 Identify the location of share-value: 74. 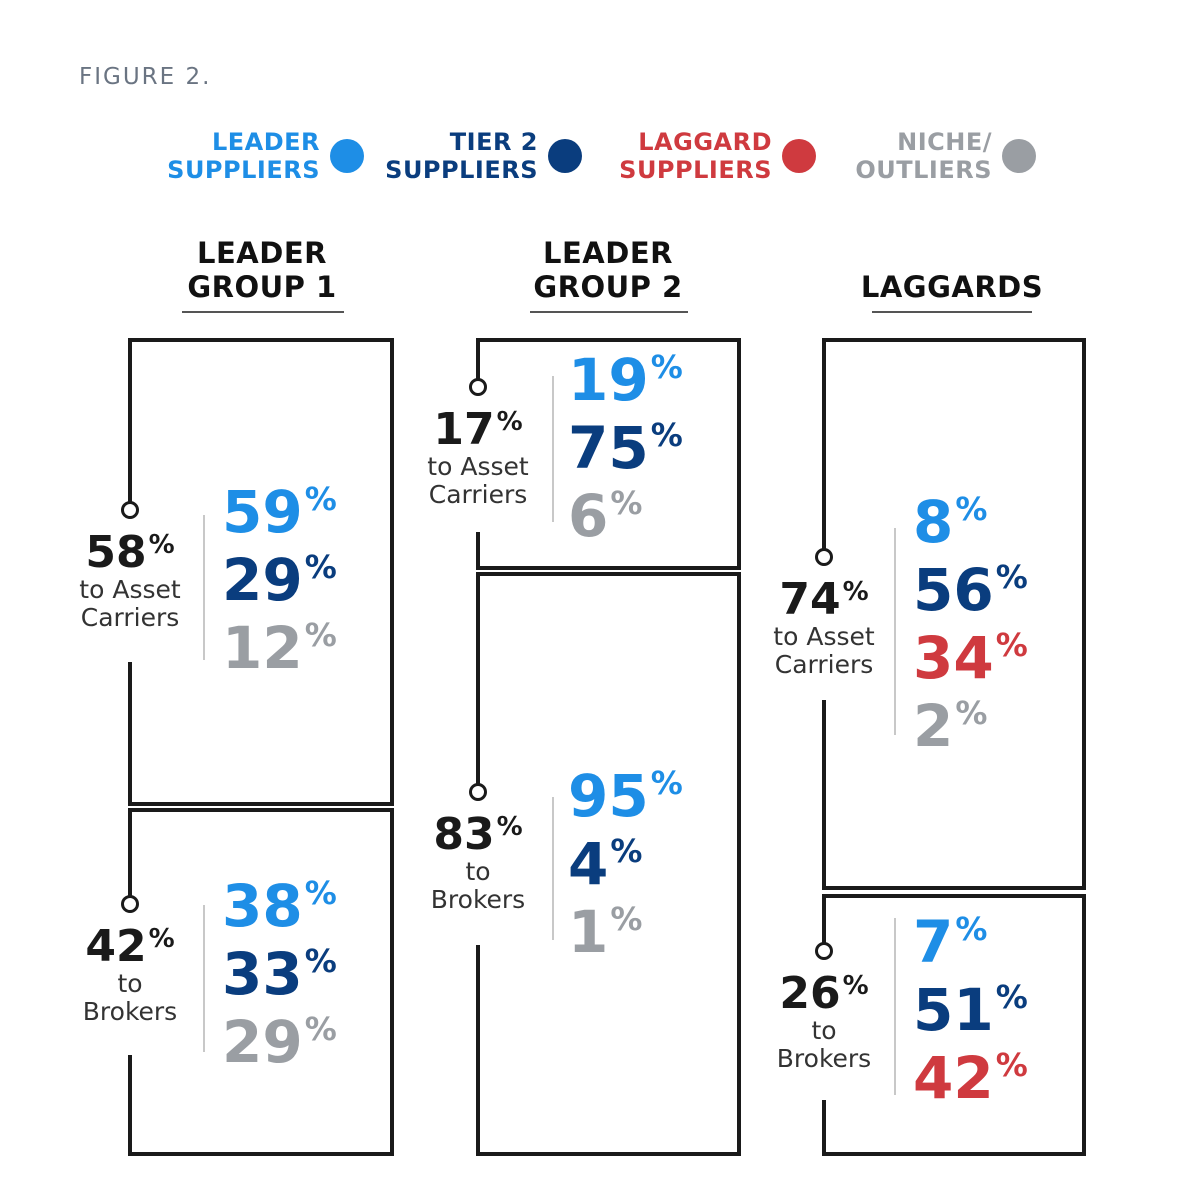
(810, 599).